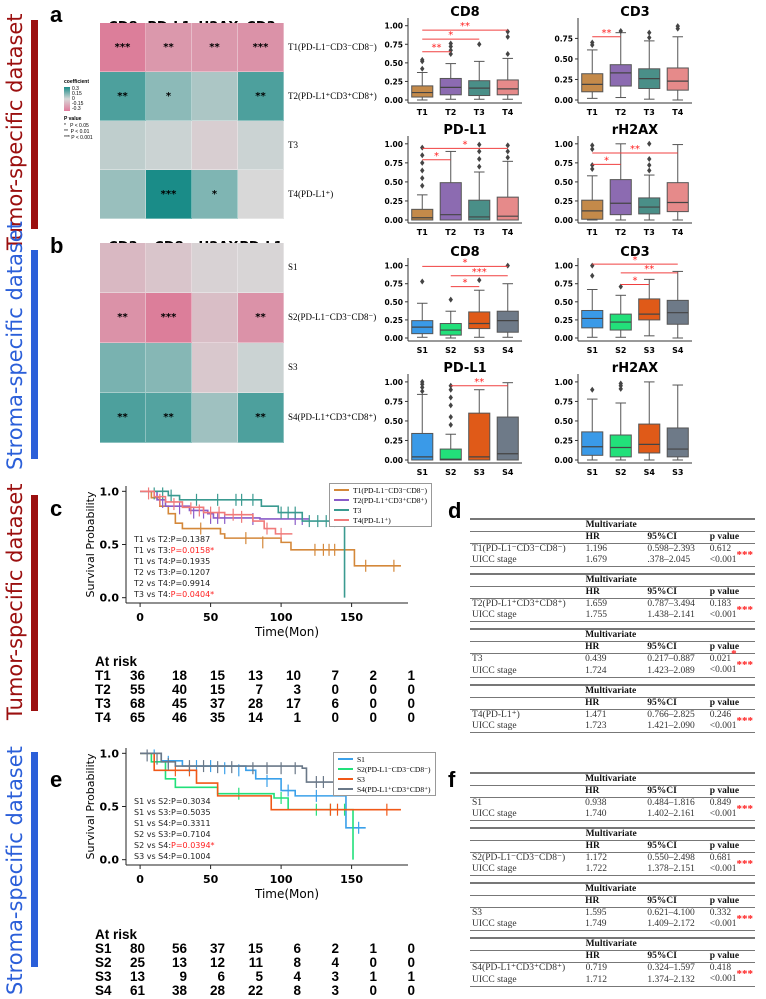 The image size is (766, 999). Describe the element at coordinates (479, 272) in the screenshot. I see `significance-label: ***` at that location.